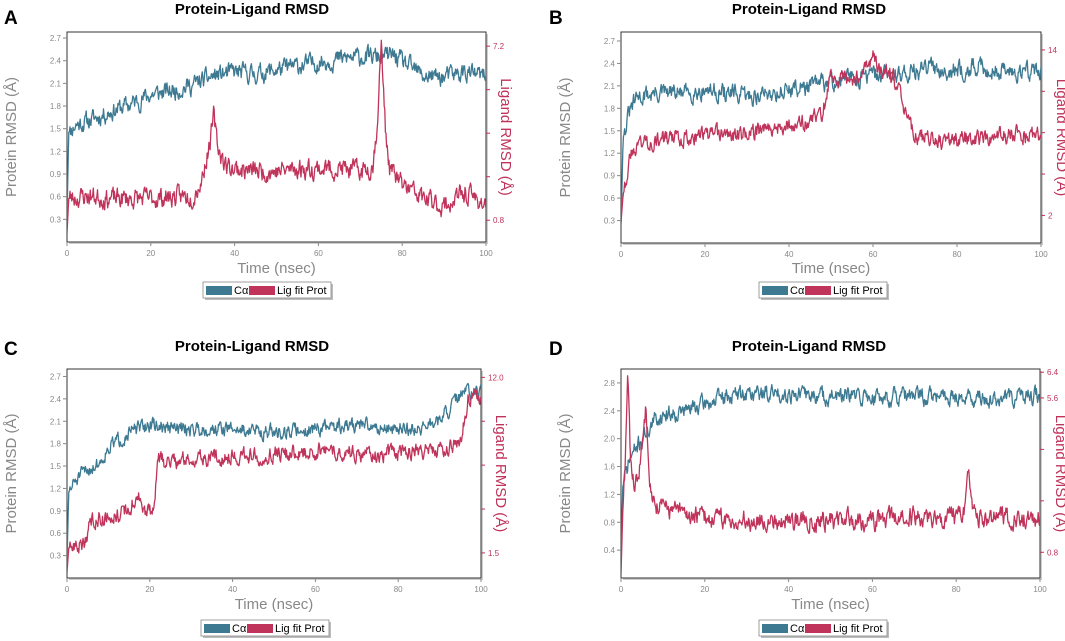 This screenshot has width=1065, height=641. I want to click on y2-tick-label: 7.2, so click(499, 46).